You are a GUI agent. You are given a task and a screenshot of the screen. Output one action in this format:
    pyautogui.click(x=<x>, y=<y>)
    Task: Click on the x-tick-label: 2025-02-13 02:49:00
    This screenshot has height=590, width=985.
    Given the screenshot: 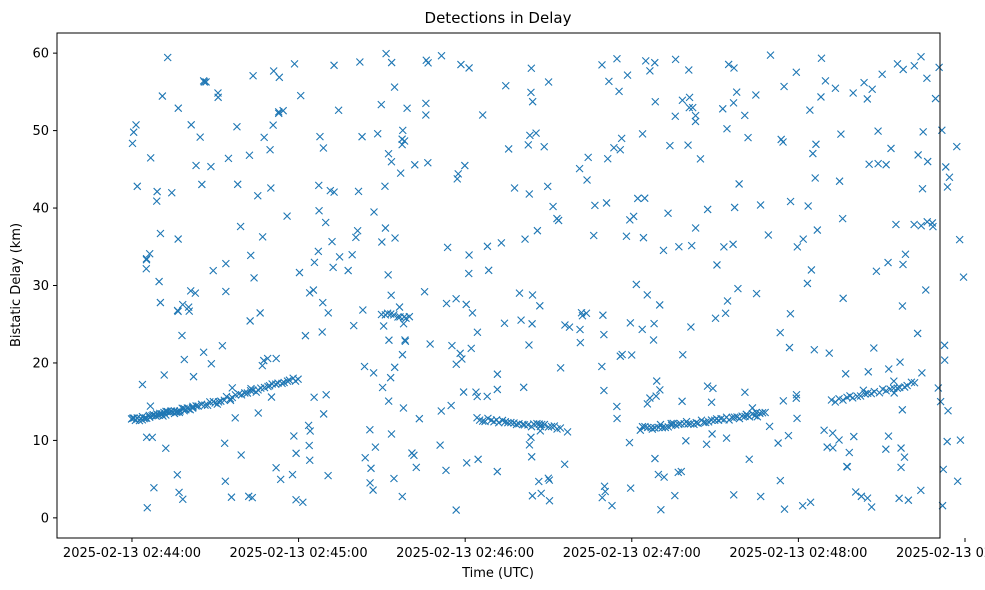 What is the action you would take?
    pyautogui.click(x=940, y=553)
    